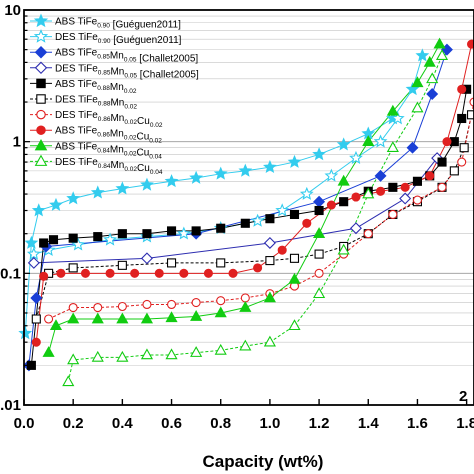 This screenshot has height=474, width=474. I want to click on legend-label: DES TiFe0.86Mn0.02Cu0.02, so click(109, 119).